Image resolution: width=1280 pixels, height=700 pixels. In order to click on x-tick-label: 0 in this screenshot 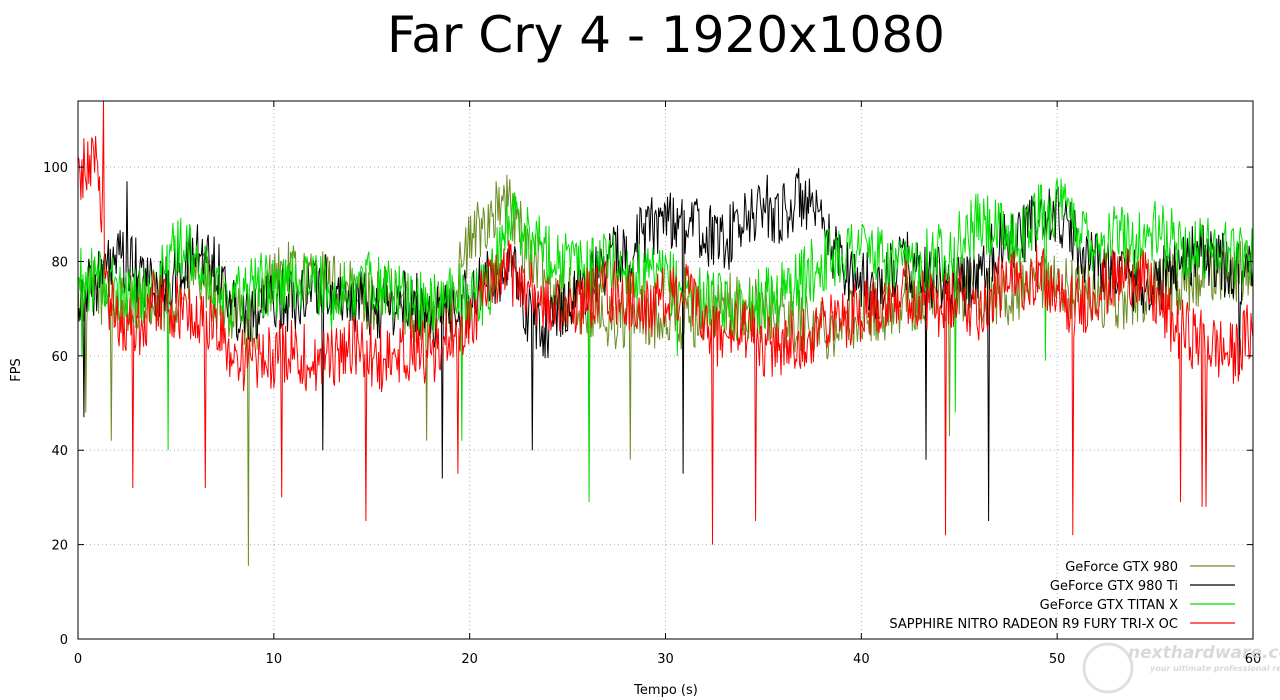, I will do `click(78, 659)`.